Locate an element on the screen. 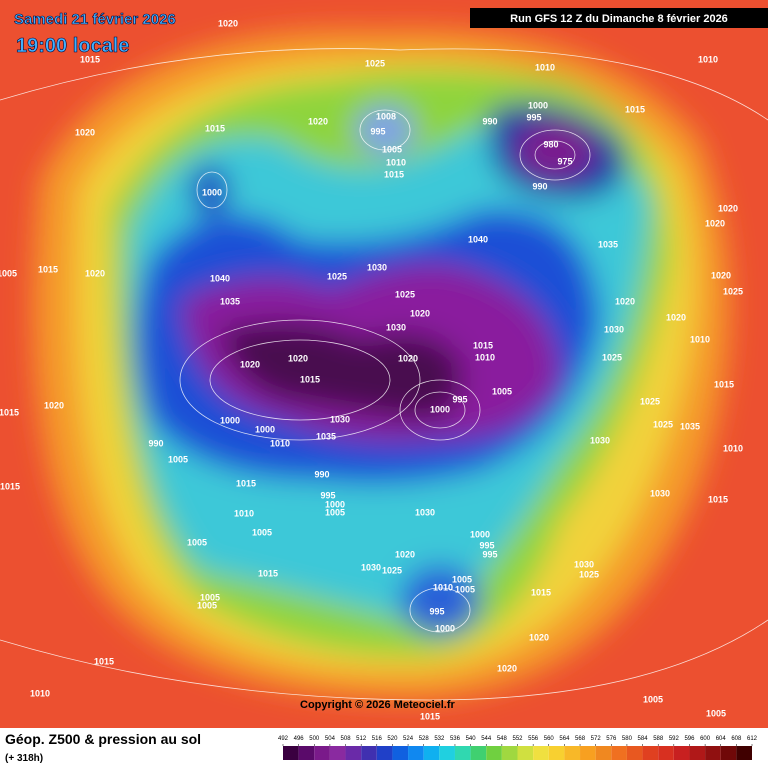 The height and width of the screenshot is (768, 768). footer-title: Géop. Z500 & pression au sol is located at coordinates (103, 739).